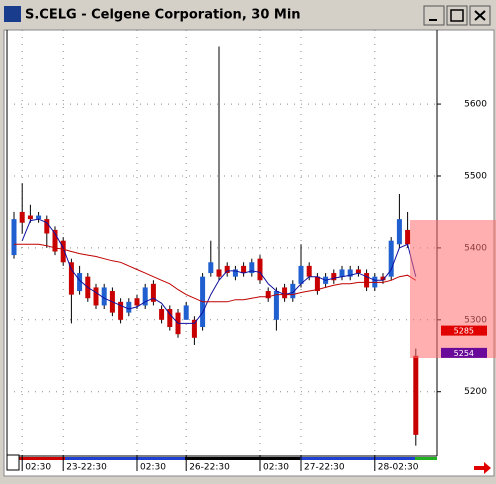  What do you see at coordinates (398, 468) in the screenshot?
I see `x-tick-label: 28-02:30` at bounding box center [398, 468].